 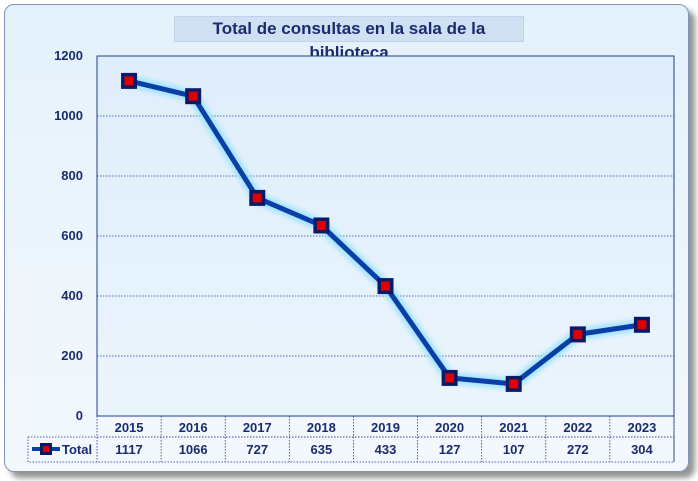 I want to click on x-tick-label: 2018, so click(x=321, y=427).